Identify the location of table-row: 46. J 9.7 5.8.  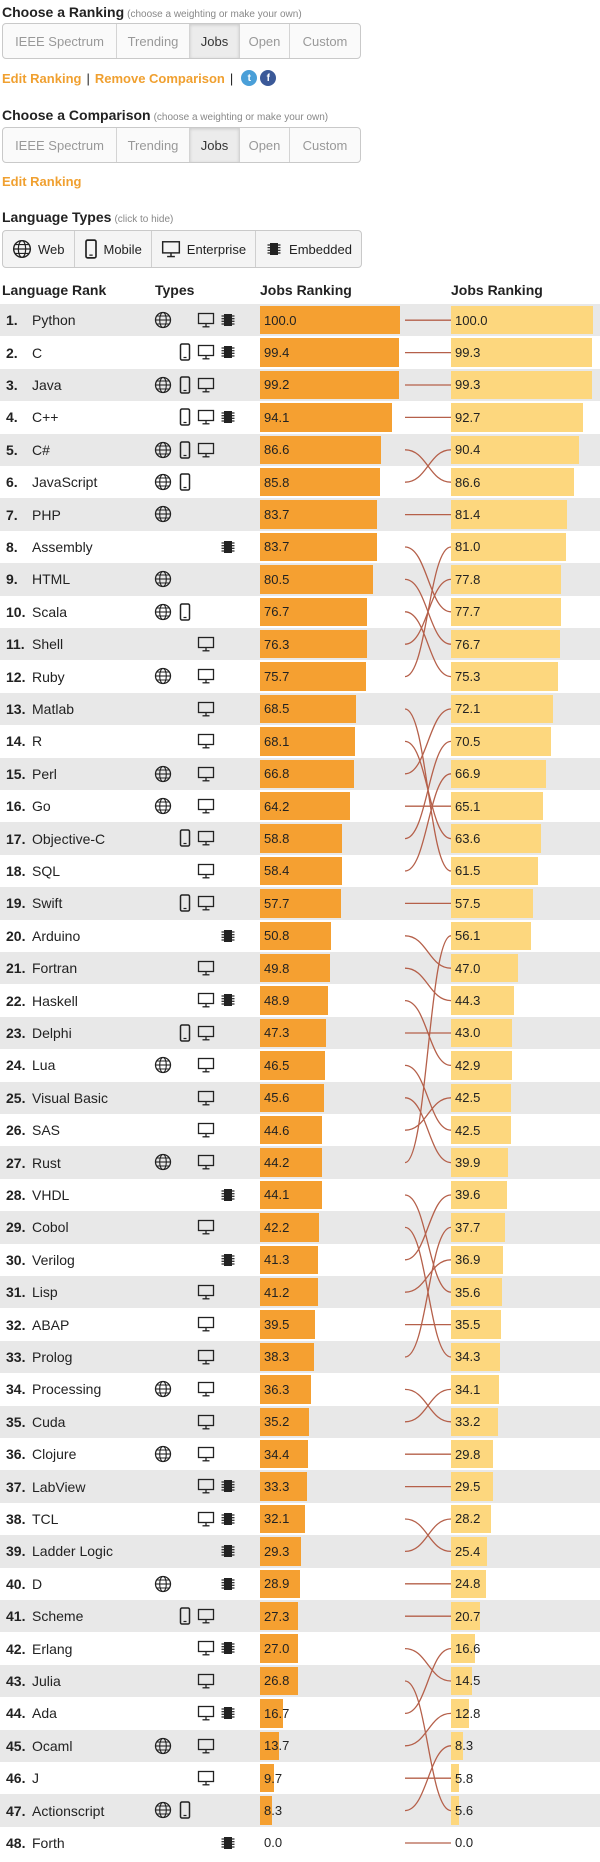
(300, 1778).